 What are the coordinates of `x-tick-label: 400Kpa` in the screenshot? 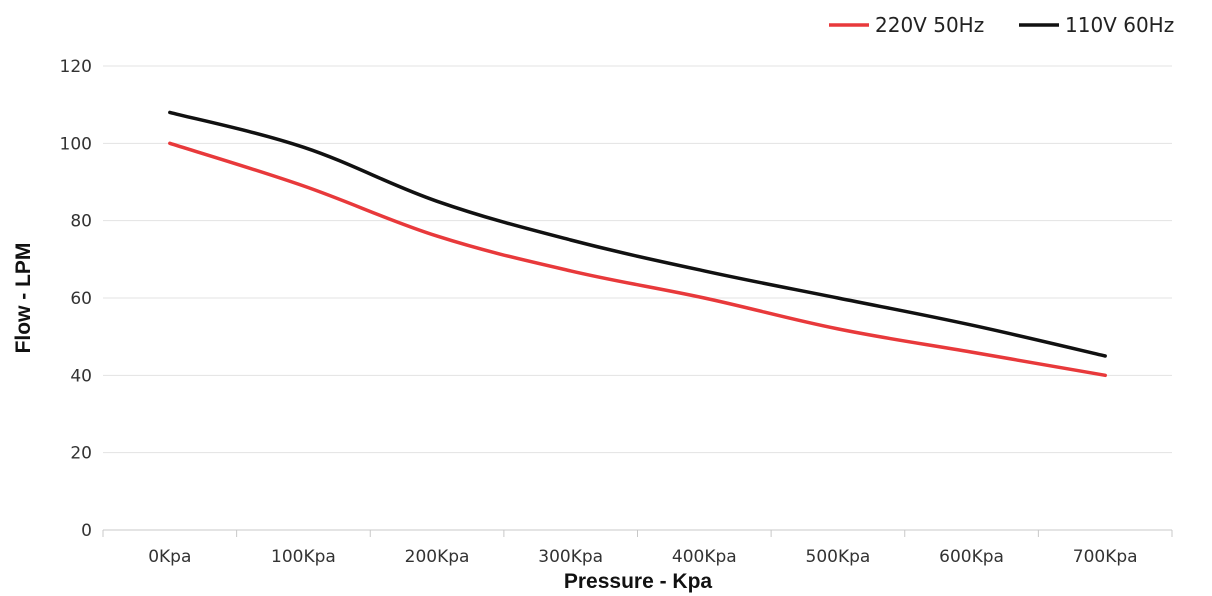 It's located at (704, 557).